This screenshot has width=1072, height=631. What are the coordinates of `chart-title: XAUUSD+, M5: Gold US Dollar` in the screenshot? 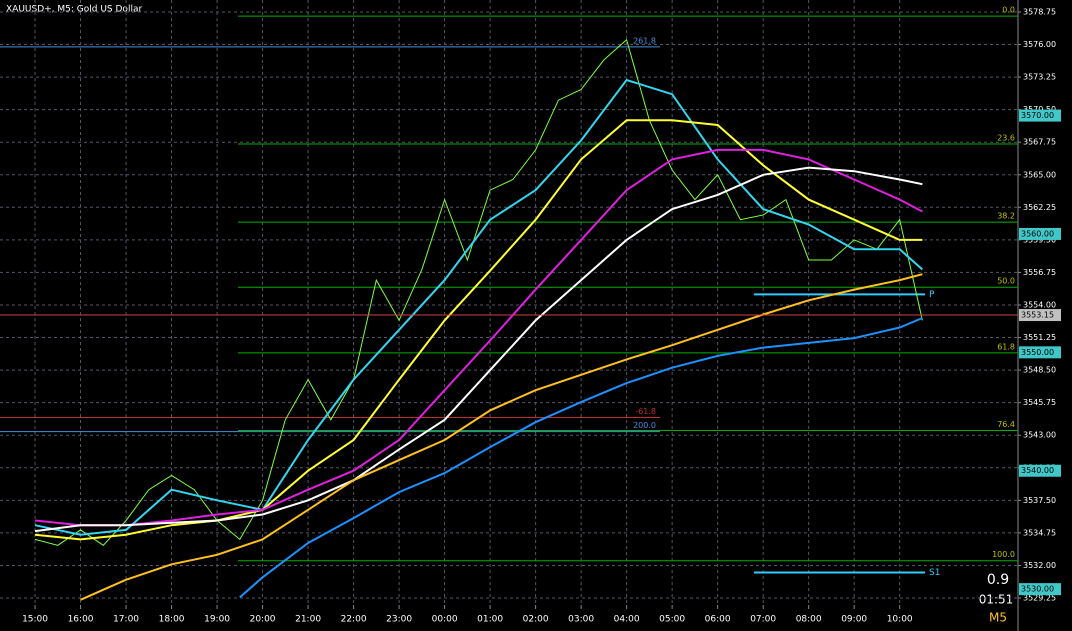 It's located at (74, 10).